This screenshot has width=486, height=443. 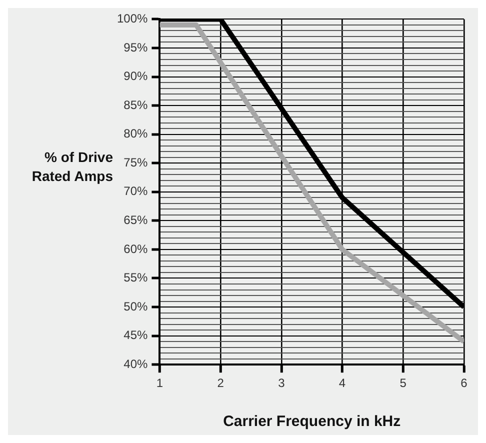 What do you see at coordinates (136, 277) in the screenshot?
I see `y-tick-label: 55%` at bounding box center [136, 277].